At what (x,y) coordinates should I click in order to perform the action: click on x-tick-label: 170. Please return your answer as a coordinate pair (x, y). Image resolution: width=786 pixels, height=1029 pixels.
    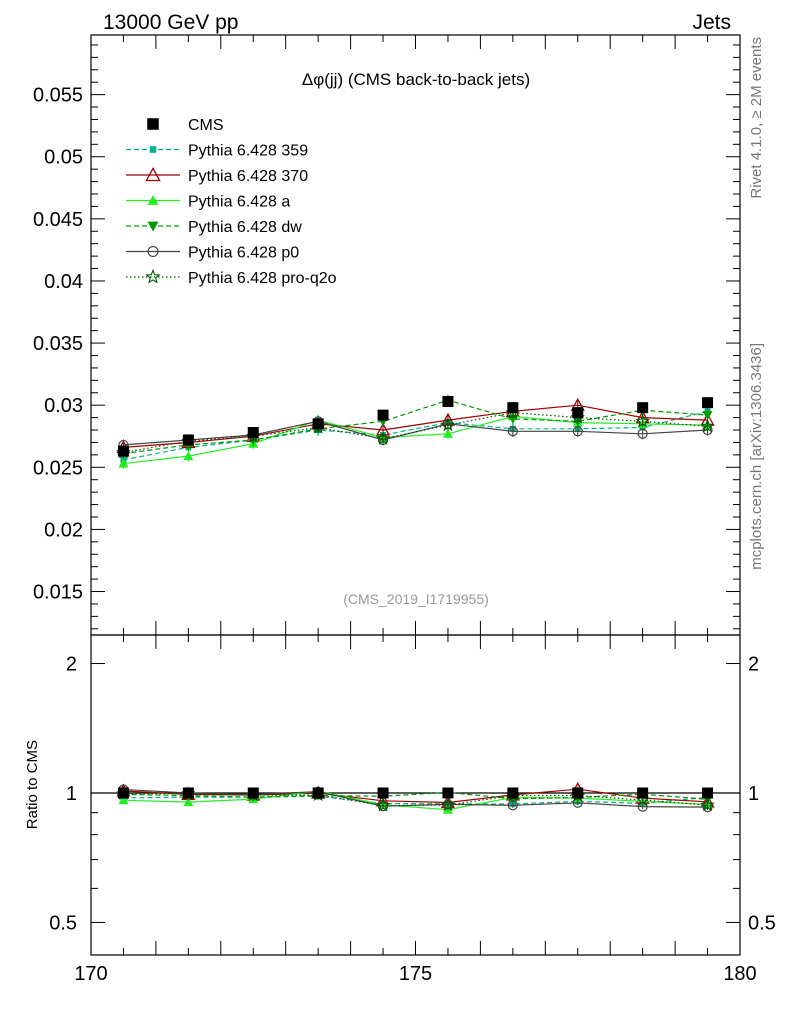
    Looking at the image, I should click on (90, 974).